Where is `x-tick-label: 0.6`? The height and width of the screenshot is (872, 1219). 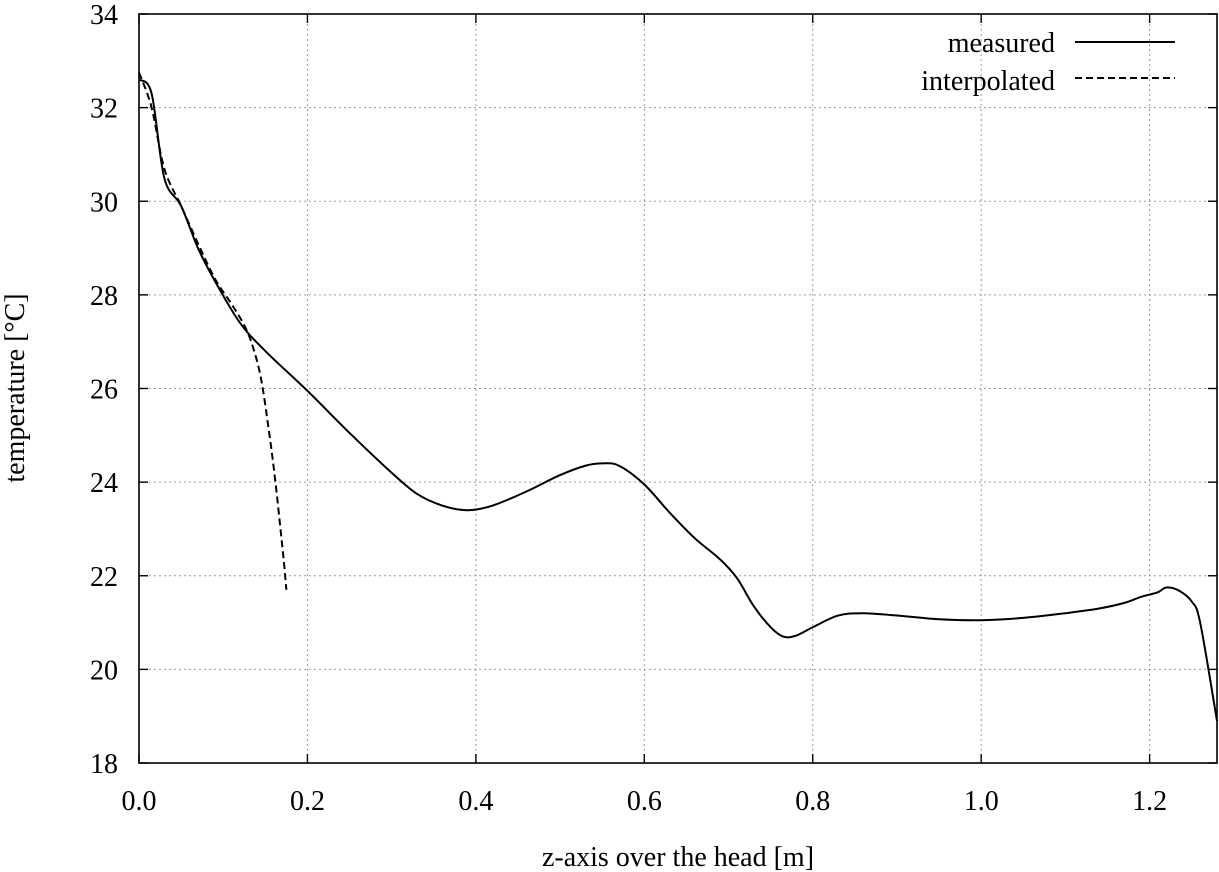 x-tick-label: 0.6 is located at coordinates (644, 801).